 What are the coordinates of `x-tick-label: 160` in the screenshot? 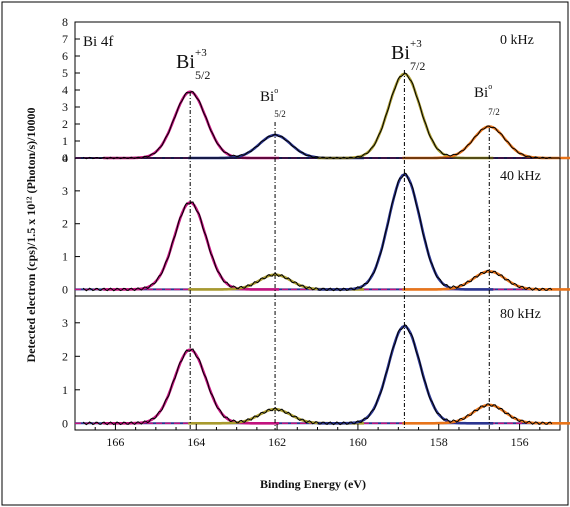 It's located at (358, 442).